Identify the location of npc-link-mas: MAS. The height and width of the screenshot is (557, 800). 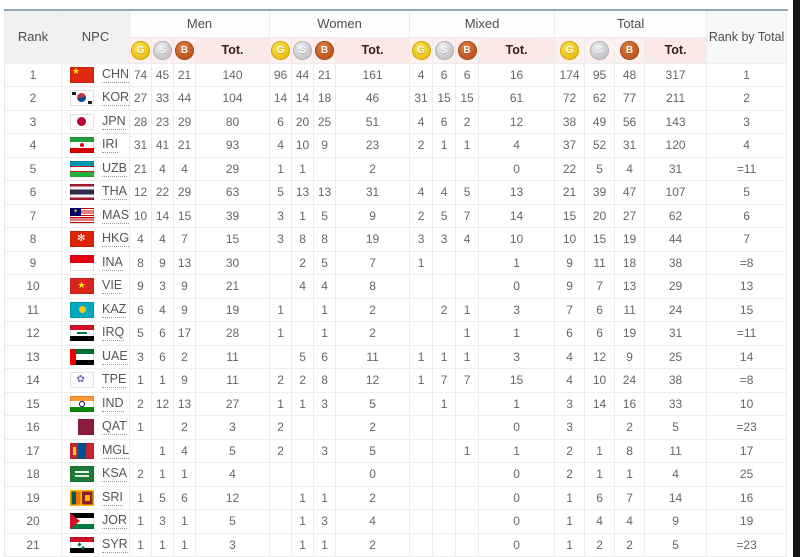
(116, 215).